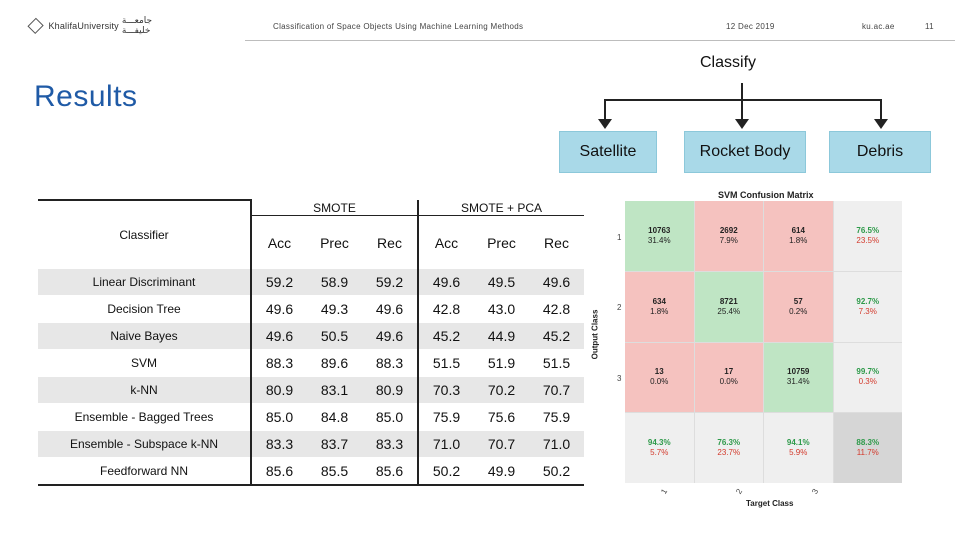 The image size is (960, 540). Describe the element at coordinates (144, 363) in the screenshot. I see `classifier-name: SVM` at that location.